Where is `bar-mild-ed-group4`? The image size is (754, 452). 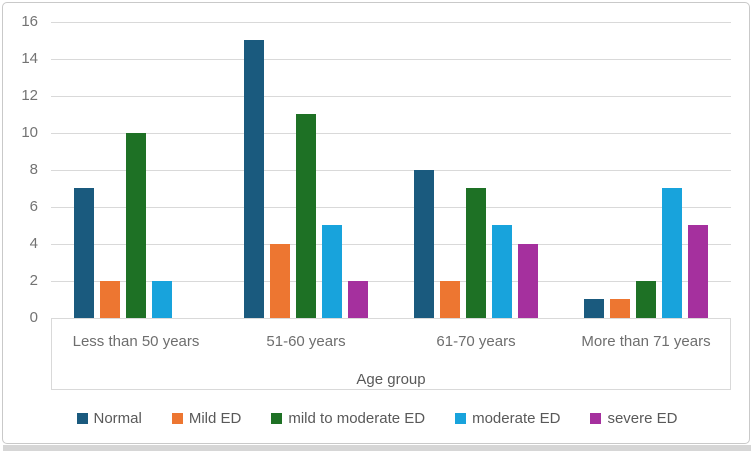
bar-mild-ed-group4 is located at coordinates (620, 308).